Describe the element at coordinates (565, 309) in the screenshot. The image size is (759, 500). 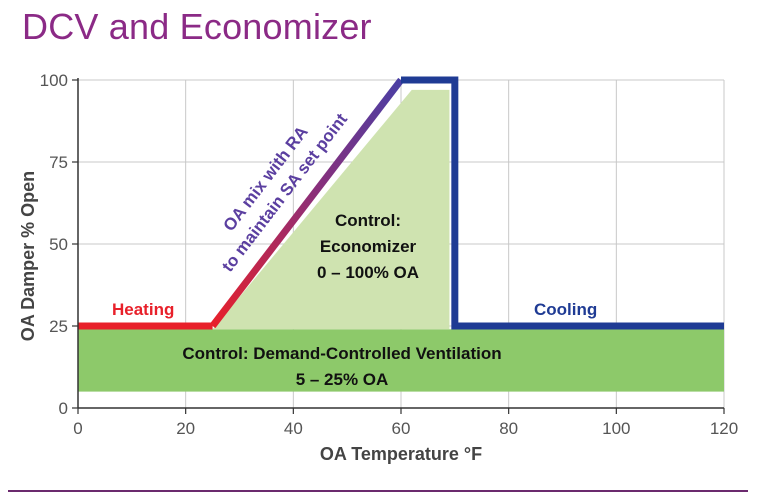
I see `cooling-label: Cooling` at that location.